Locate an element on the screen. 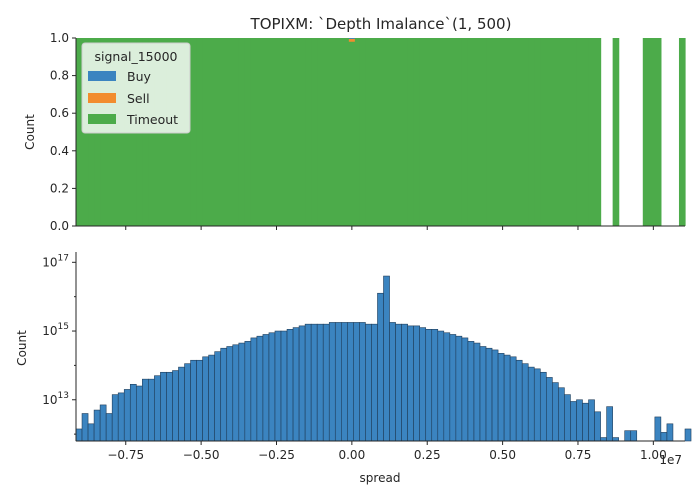 The height and width of the screenshot is (500, 700). legend-title: signal_15000 is located at coordinates (136, 56).